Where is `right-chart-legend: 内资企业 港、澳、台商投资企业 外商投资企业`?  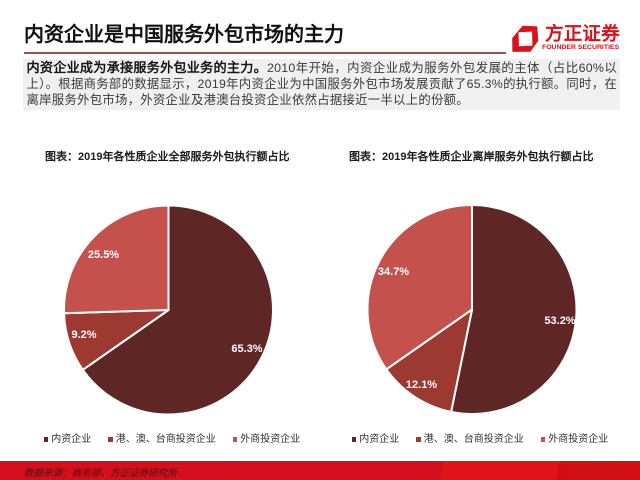
right-chart-legend: 内资企业 港、澳、台商投资企业 外商投资企业 is located at coordinates (480, 440).